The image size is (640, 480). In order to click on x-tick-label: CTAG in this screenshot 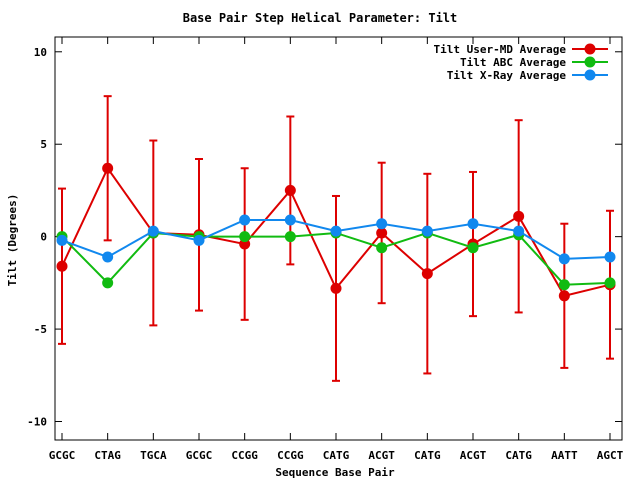, I will do `click(107, 455)`.